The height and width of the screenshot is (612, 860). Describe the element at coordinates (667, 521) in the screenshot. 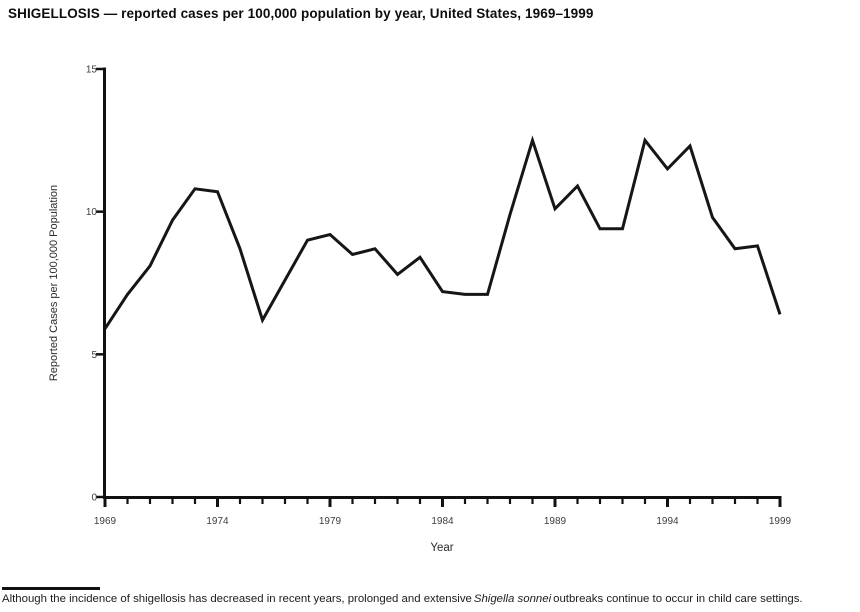

I see `x-tick-label: 1994` at that location.